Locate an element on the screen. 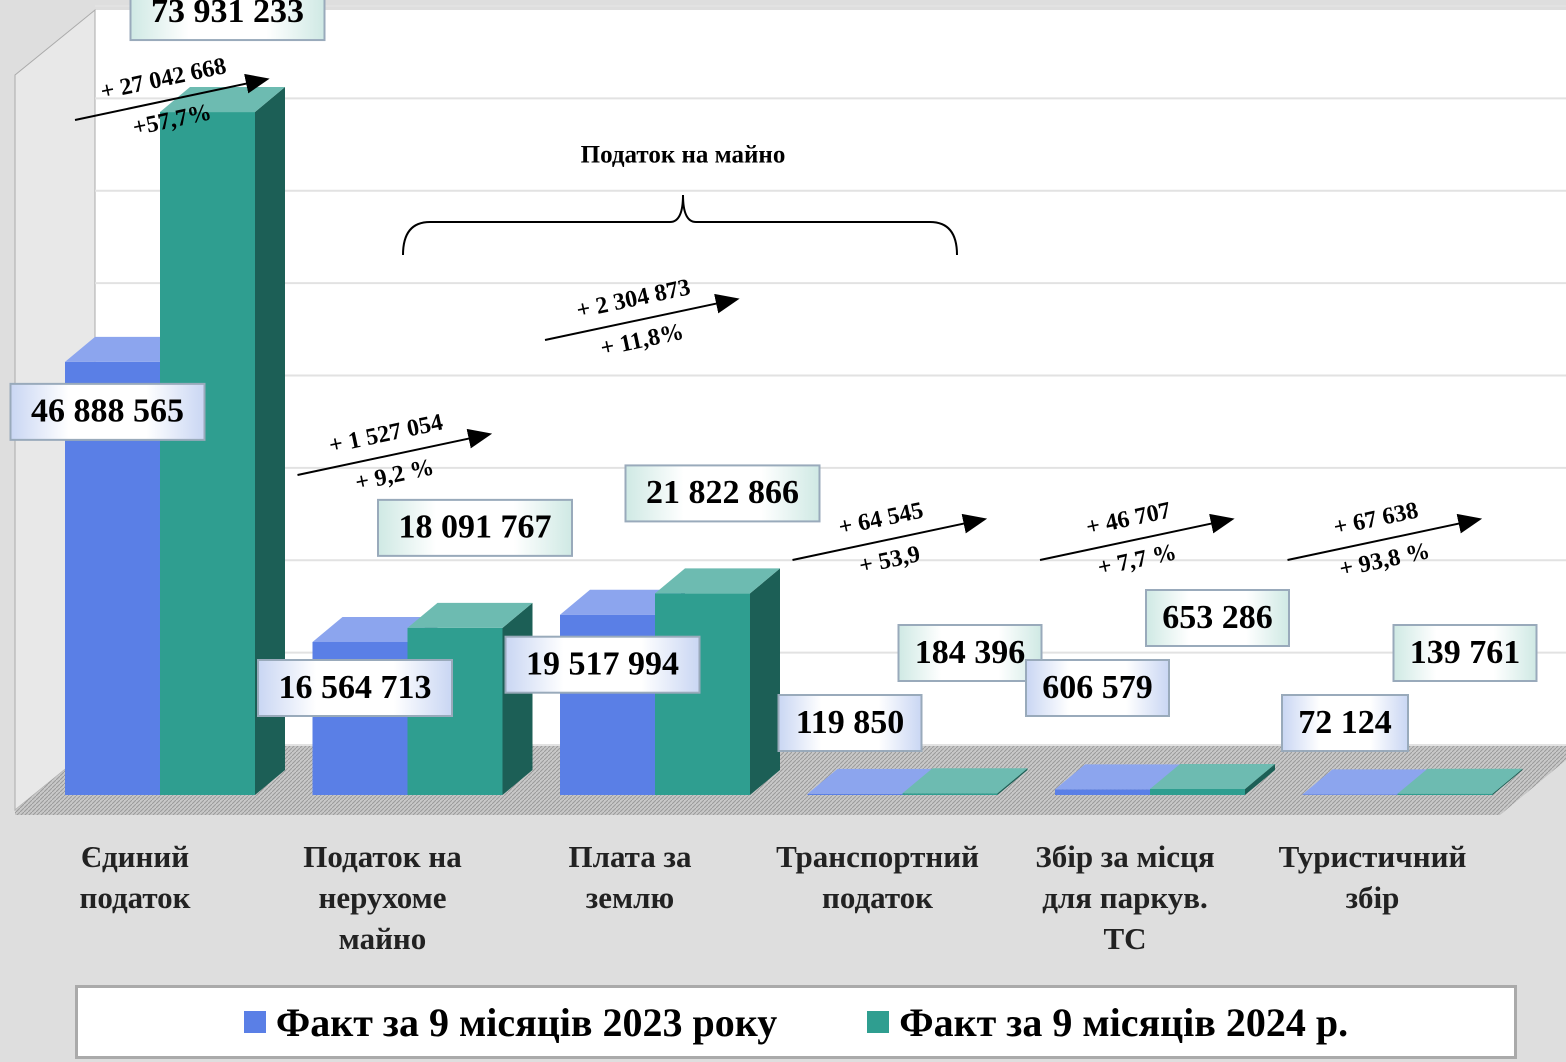 This screenshot has height=1062, width=1566. value-label: 73 931 233 is located at coordinates (227, 21).